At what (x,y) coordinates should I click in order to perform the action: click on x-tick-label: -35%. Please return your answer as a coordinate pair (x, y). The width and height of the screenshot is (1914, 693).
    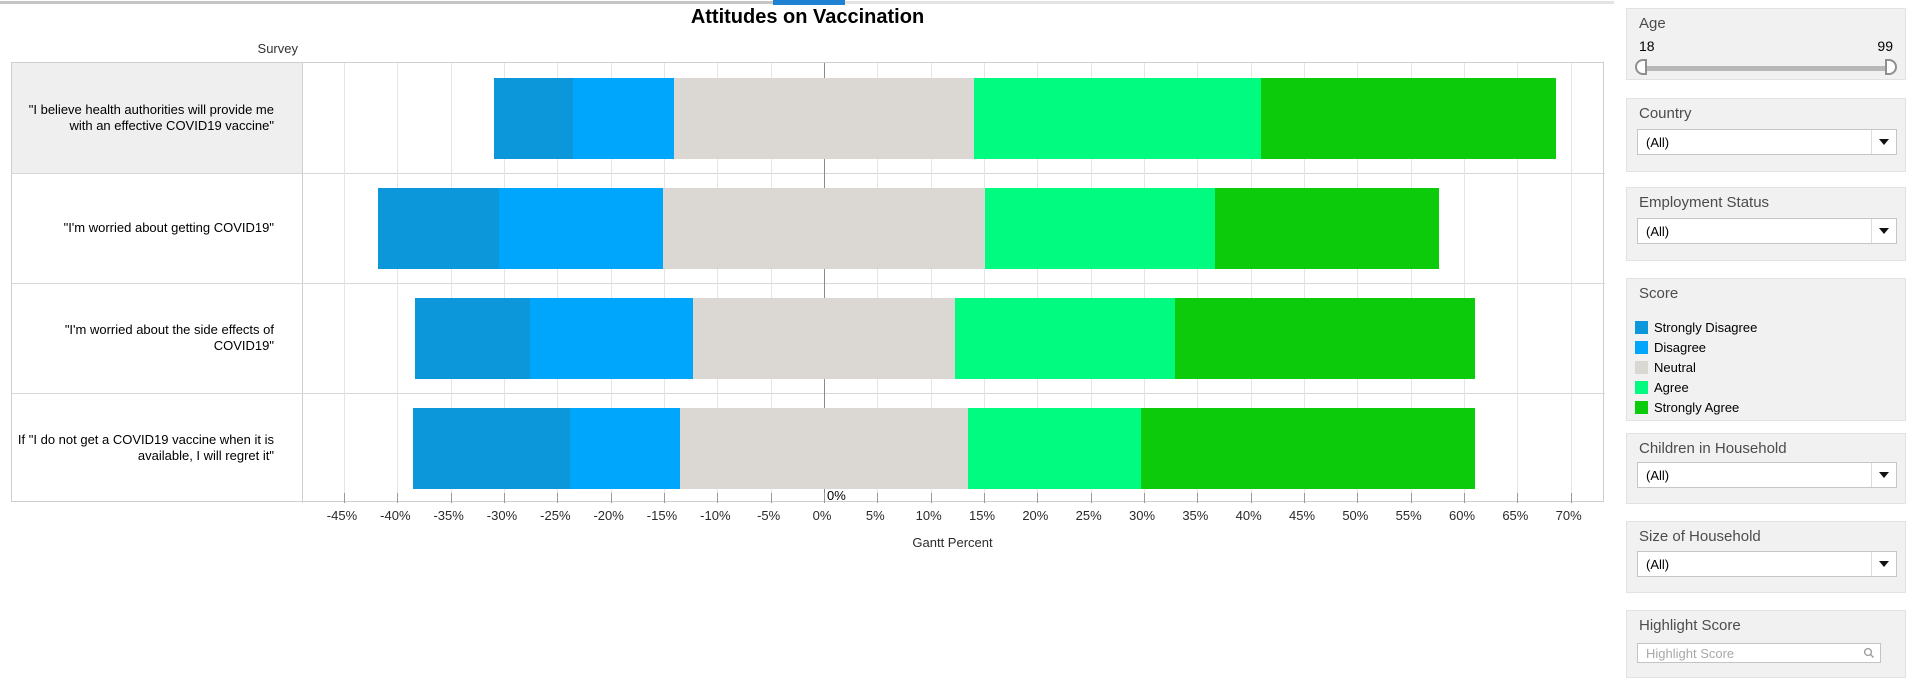
    Looking at the image, I should click on (448, 515).